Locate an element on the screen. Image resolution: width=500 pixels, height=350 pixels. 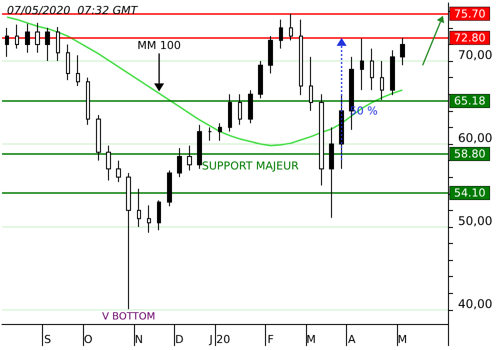
x-tick-label: D is located at coordinates (179, 339).